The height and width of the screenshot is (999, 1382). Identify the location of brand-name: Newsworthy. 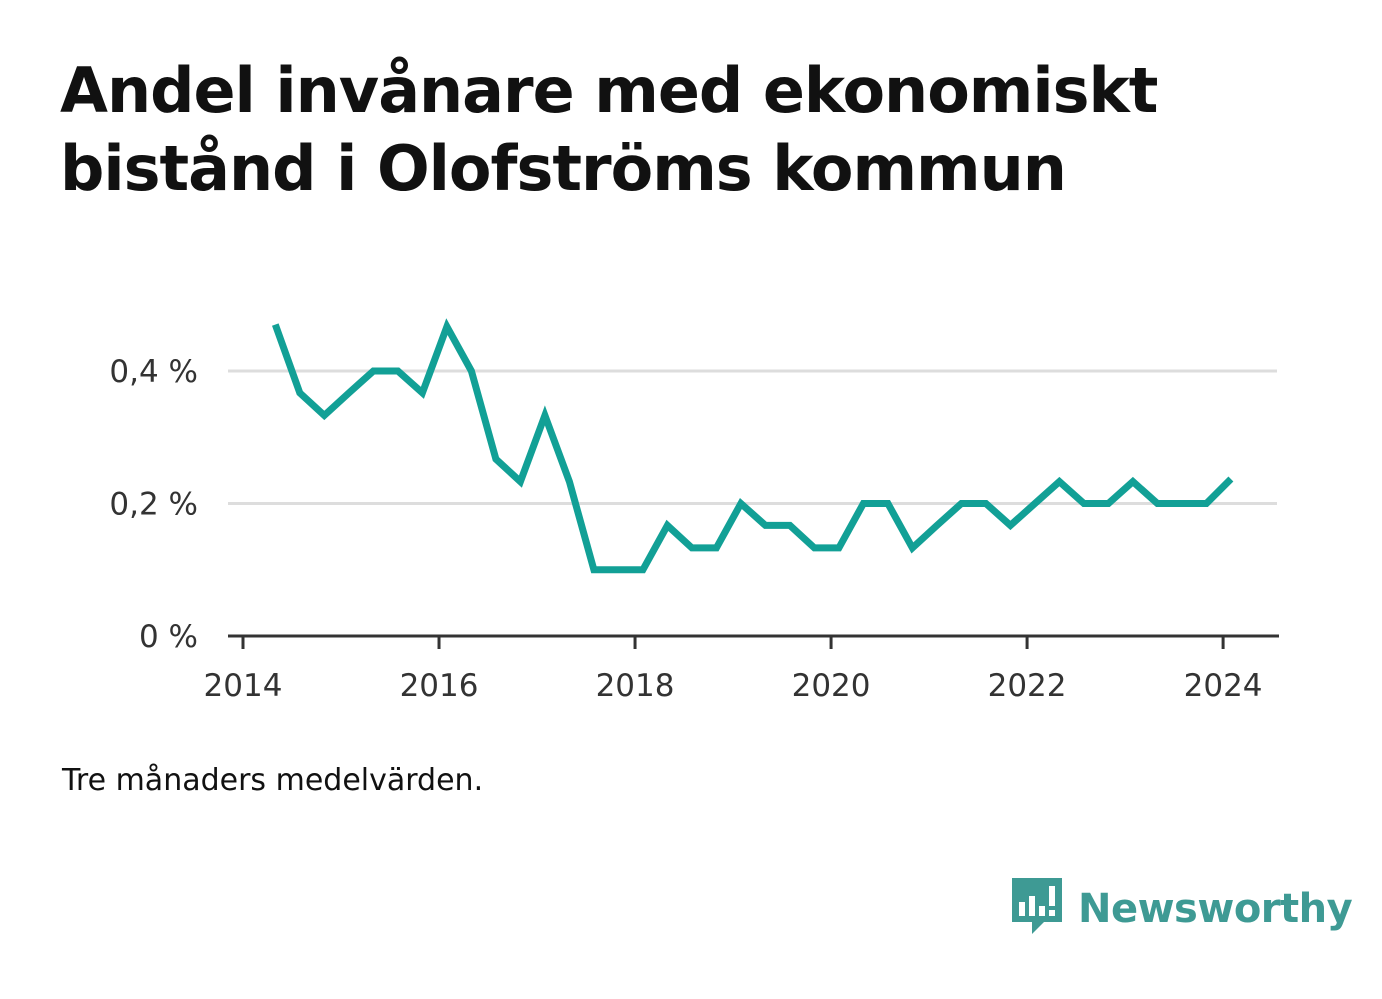
(1215, 909).